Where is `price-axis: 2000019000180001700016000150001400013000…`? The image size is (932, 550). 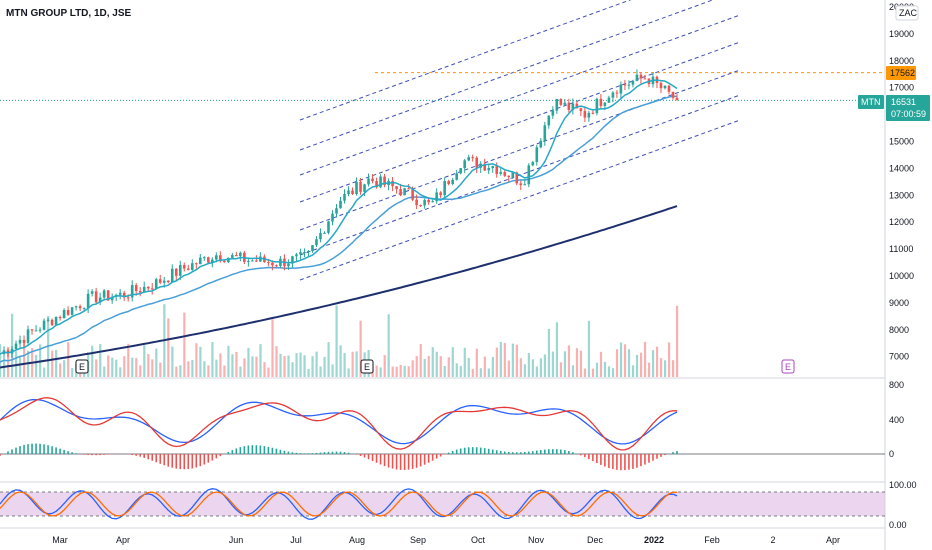 price-axis: 2000019000180001700016000150001400013000… is located at coordinates (901, 182).